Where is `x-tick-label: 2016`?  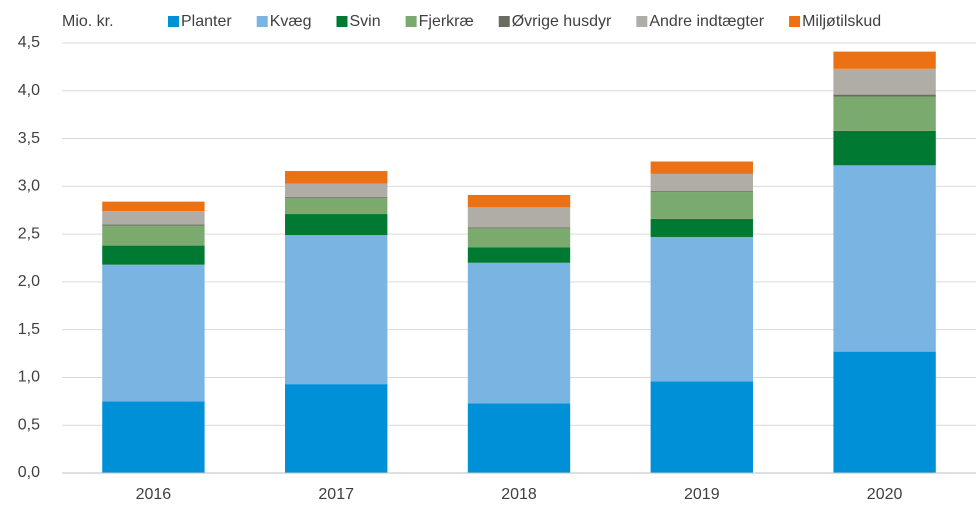
x-tick-label: 2016 is located at coordinates (154, 494).